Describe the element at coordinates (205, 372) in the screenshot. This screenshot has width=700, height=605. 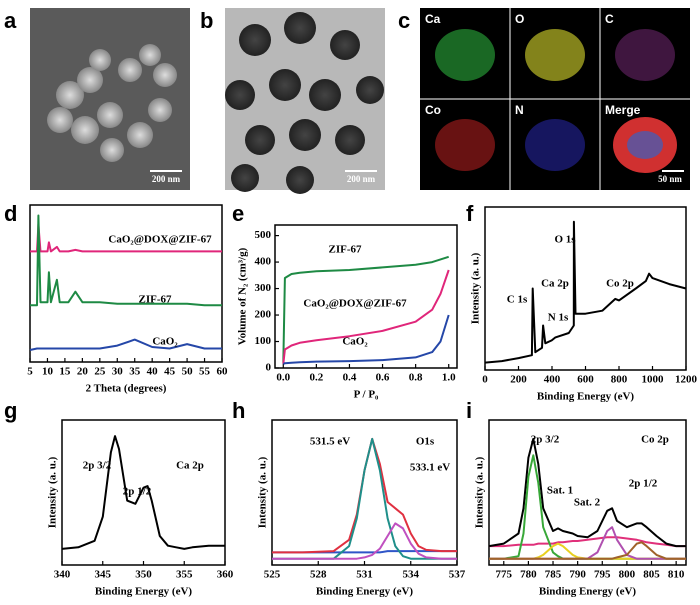
I see `x-tick-label: 55` at that location.